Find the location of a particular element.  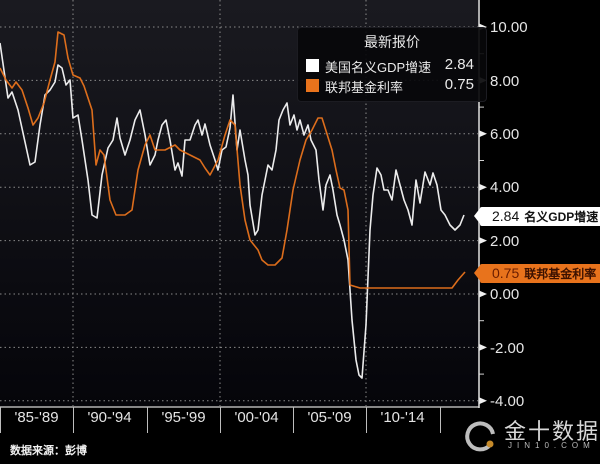

legend: 最新报价 美国名义GDP增速 2.84 联邦基金利率 0.75 is located at coordinates (392, 64).